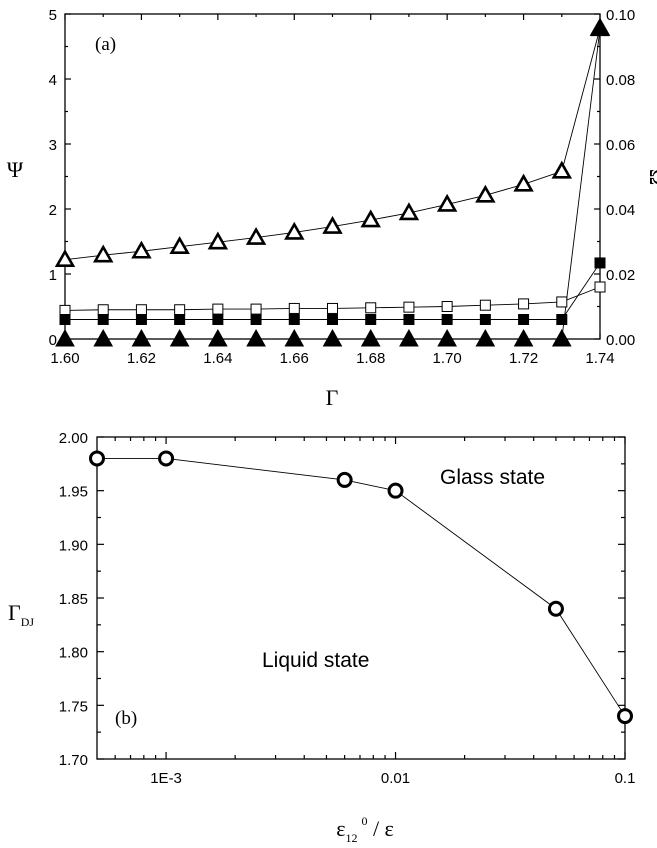 The height and width of the screenshot is (848, 657). I want to click on panel-a-right-y-tick-label: 0.02, so click(620, 275).